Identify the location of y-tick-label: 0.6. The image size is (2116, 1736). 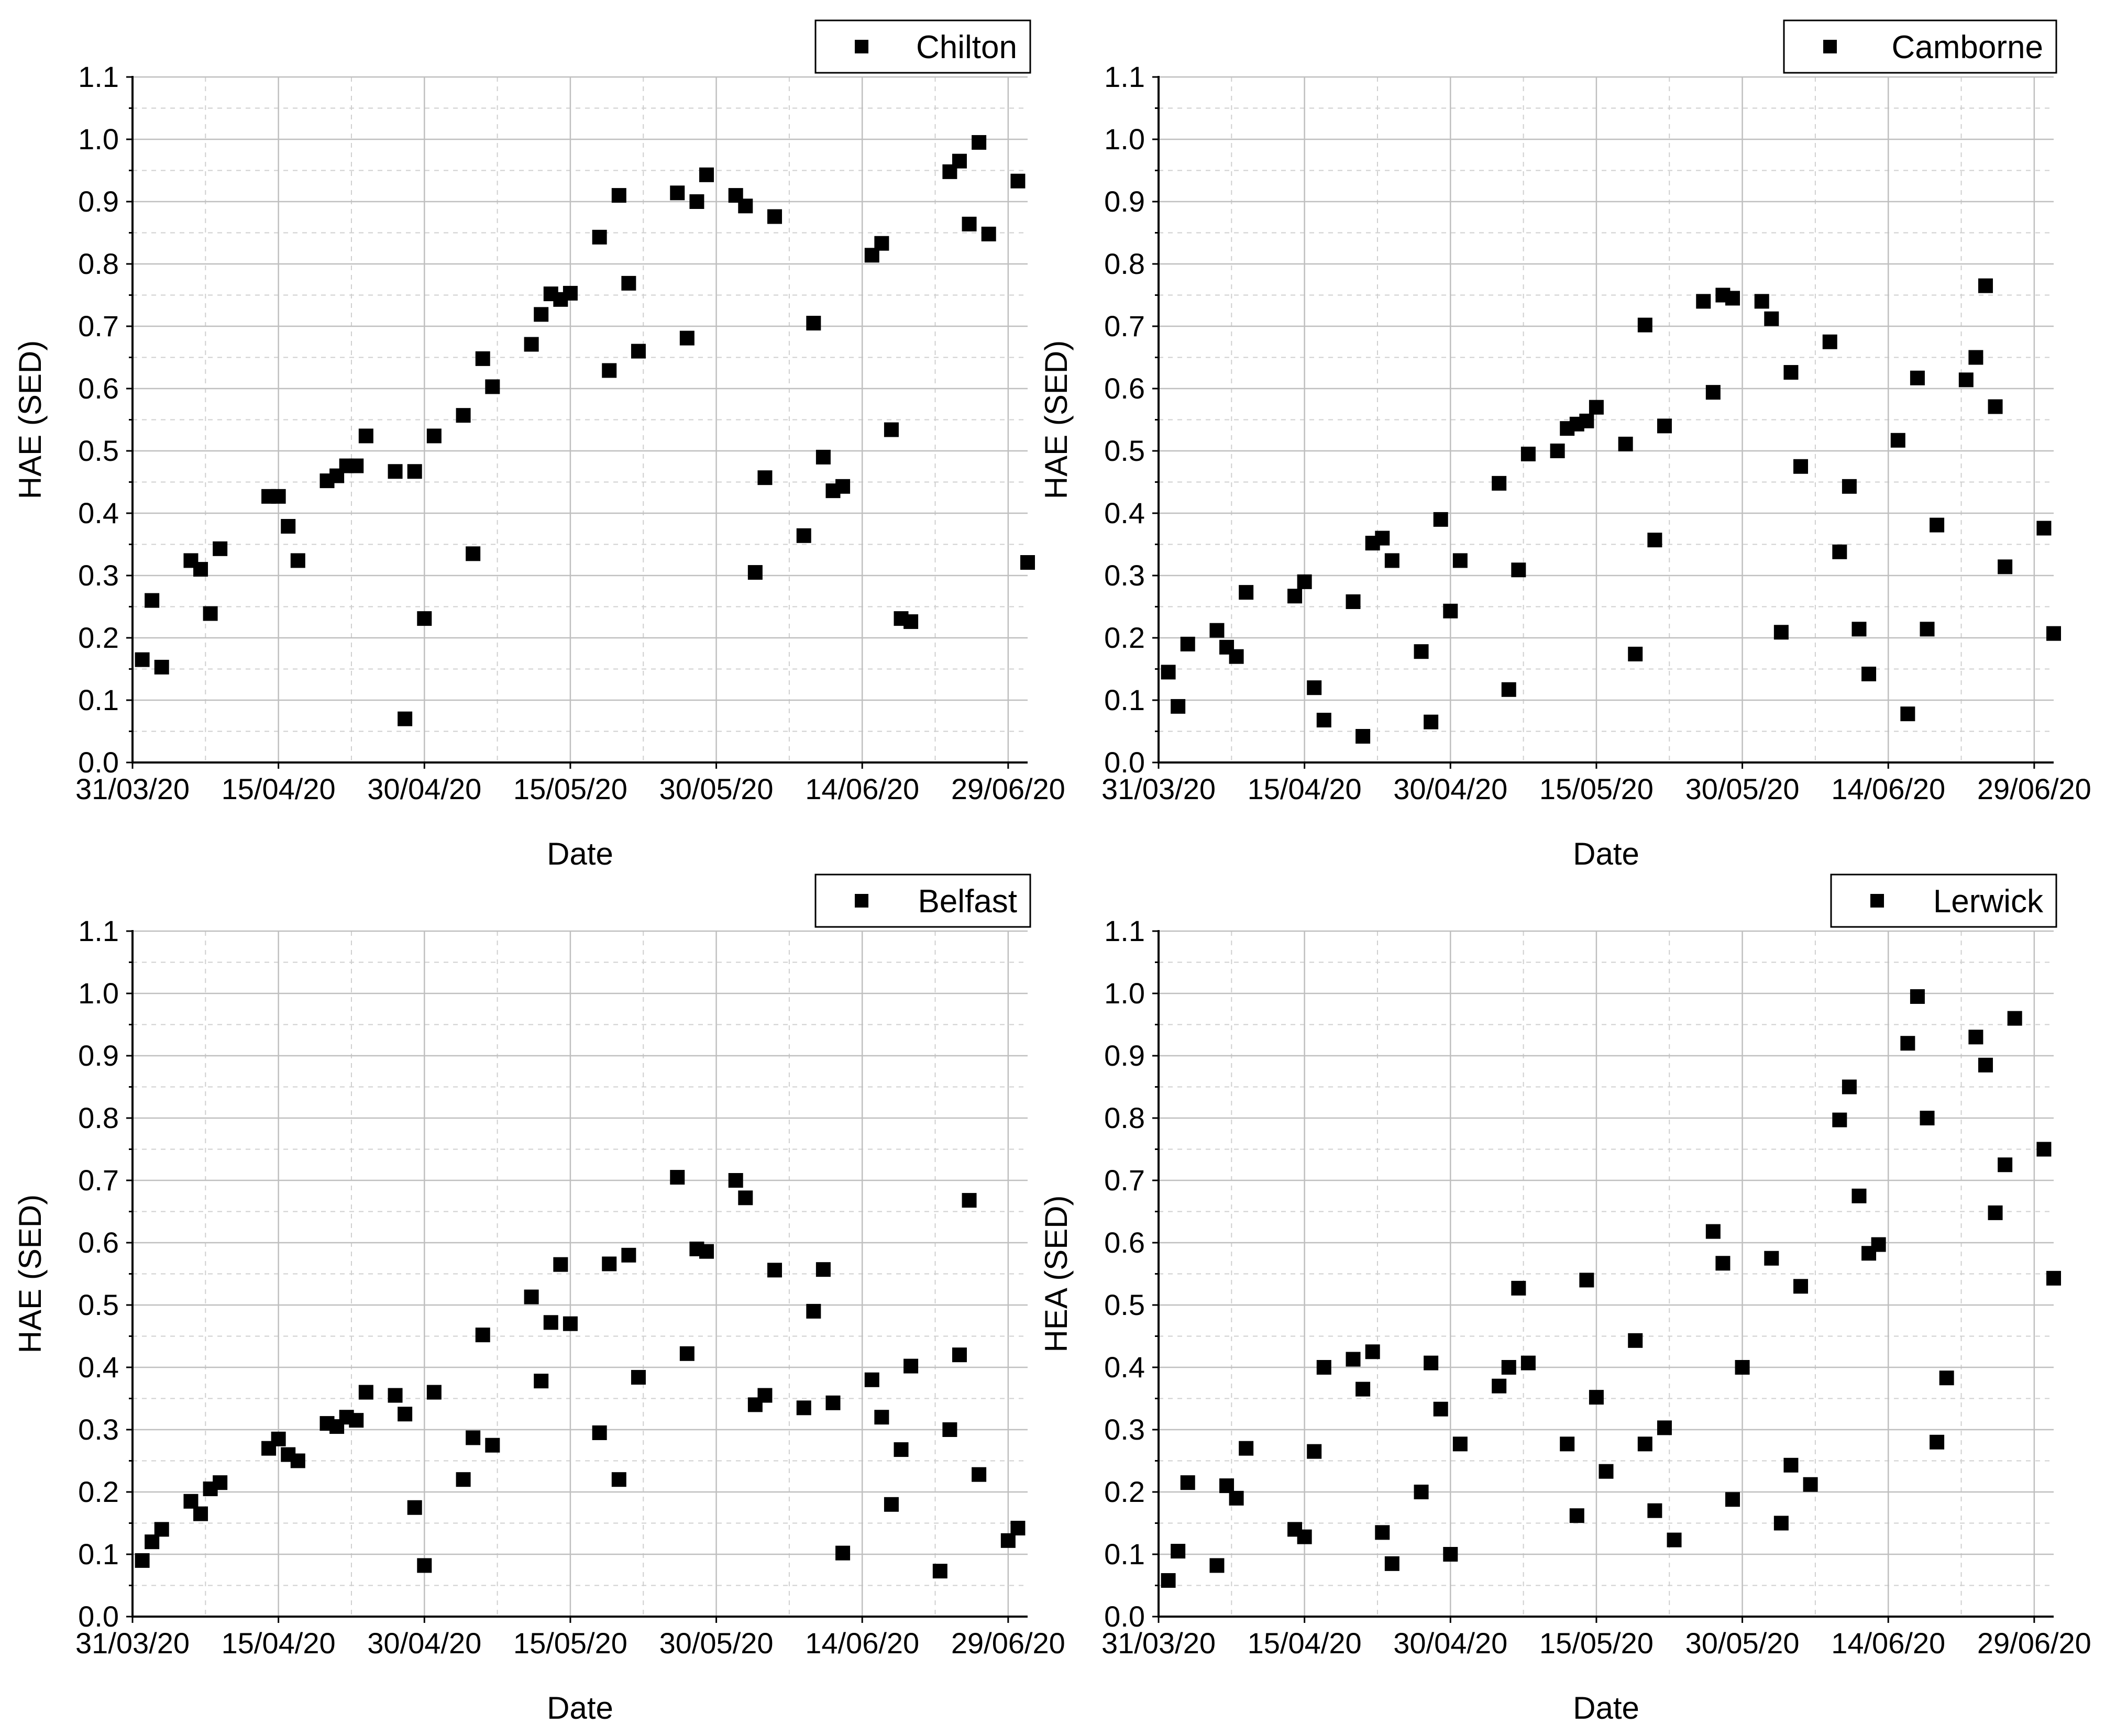
(1124, 1242).